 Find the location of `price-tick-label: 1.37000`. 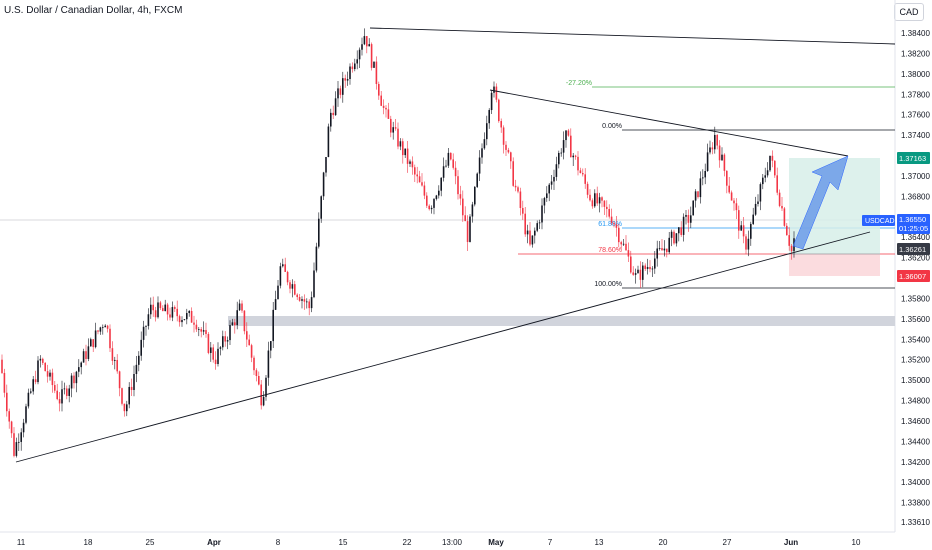

price-tick-label: 1.37000 is located at coordinates (915, 176).